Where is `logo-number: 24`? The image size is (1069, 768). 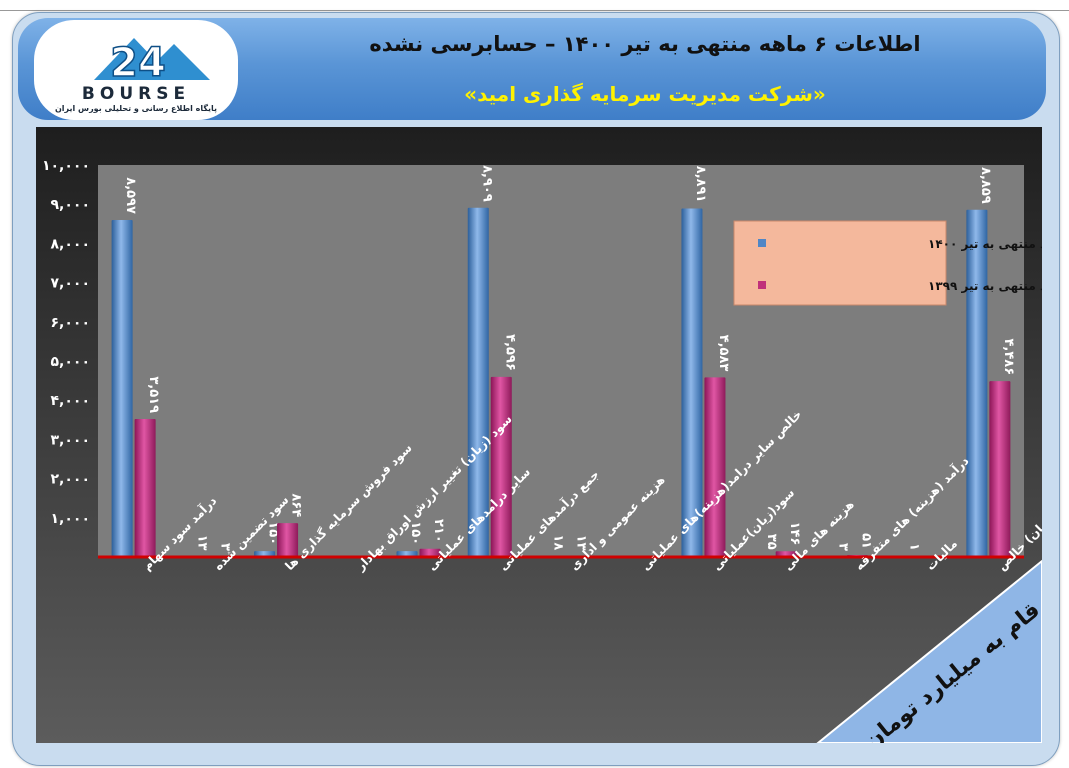
logo-number: 24 is located at coordinates (138, 63).